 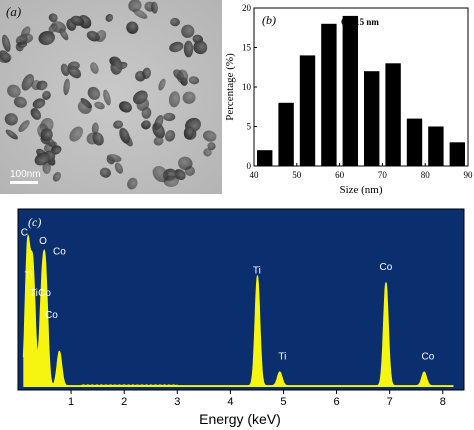 I want to click on hist-y-tick-label: 10, so click(x=247, y=87).